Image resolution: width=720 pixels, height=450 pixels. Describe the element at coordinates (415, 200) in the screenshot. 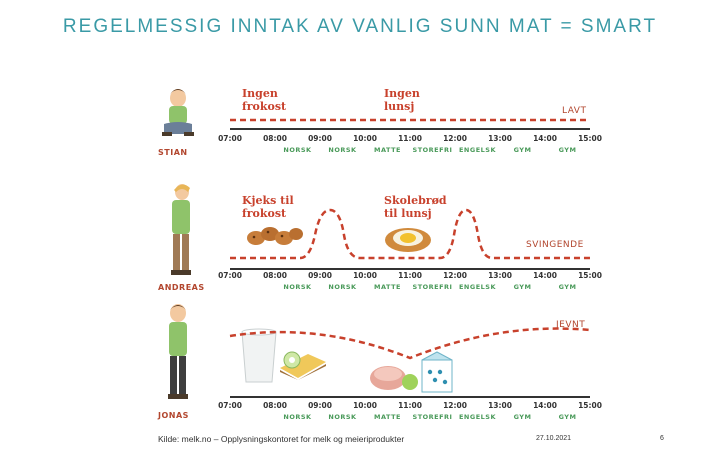

I see `annotation-line: Skolebrød` at that location.